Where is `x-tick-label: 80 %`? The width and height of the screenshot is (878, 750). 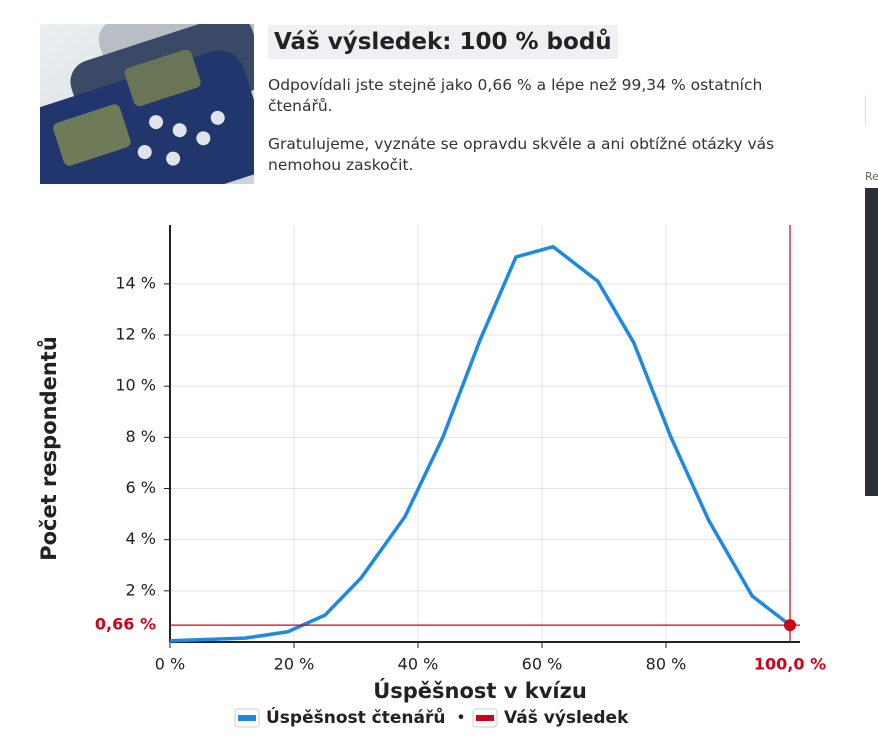 x-tick-label: 80 % is located at coordinates (666, 664).